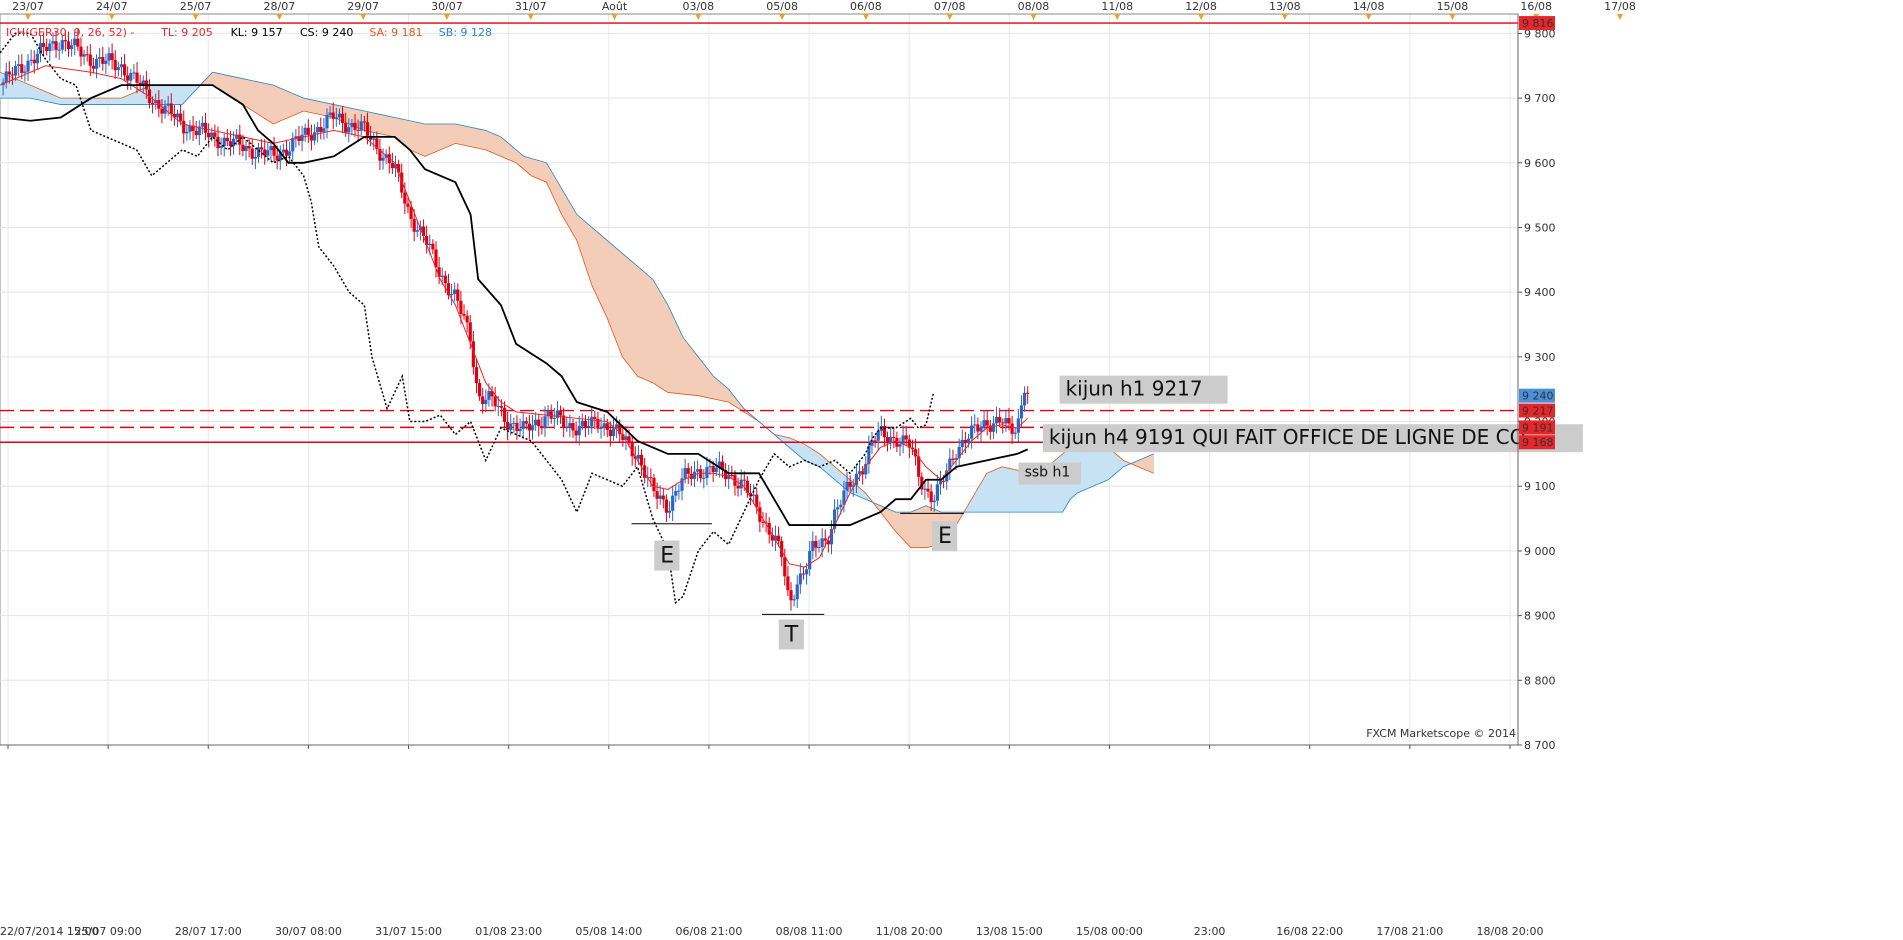 The height and width of the screenshot is (940, 1903). I want to click on top-date-label: 17/08, so click(1620, 6).